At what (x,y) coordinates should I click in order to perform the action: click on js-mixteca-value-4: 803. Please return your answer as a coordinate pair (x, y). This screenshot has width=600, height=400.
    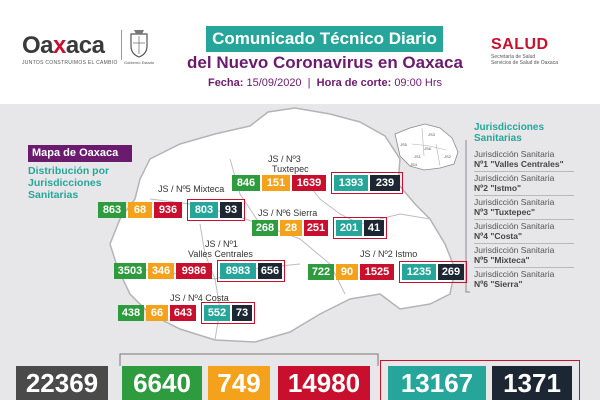
    Looking at the image, I should click on (204, 210).